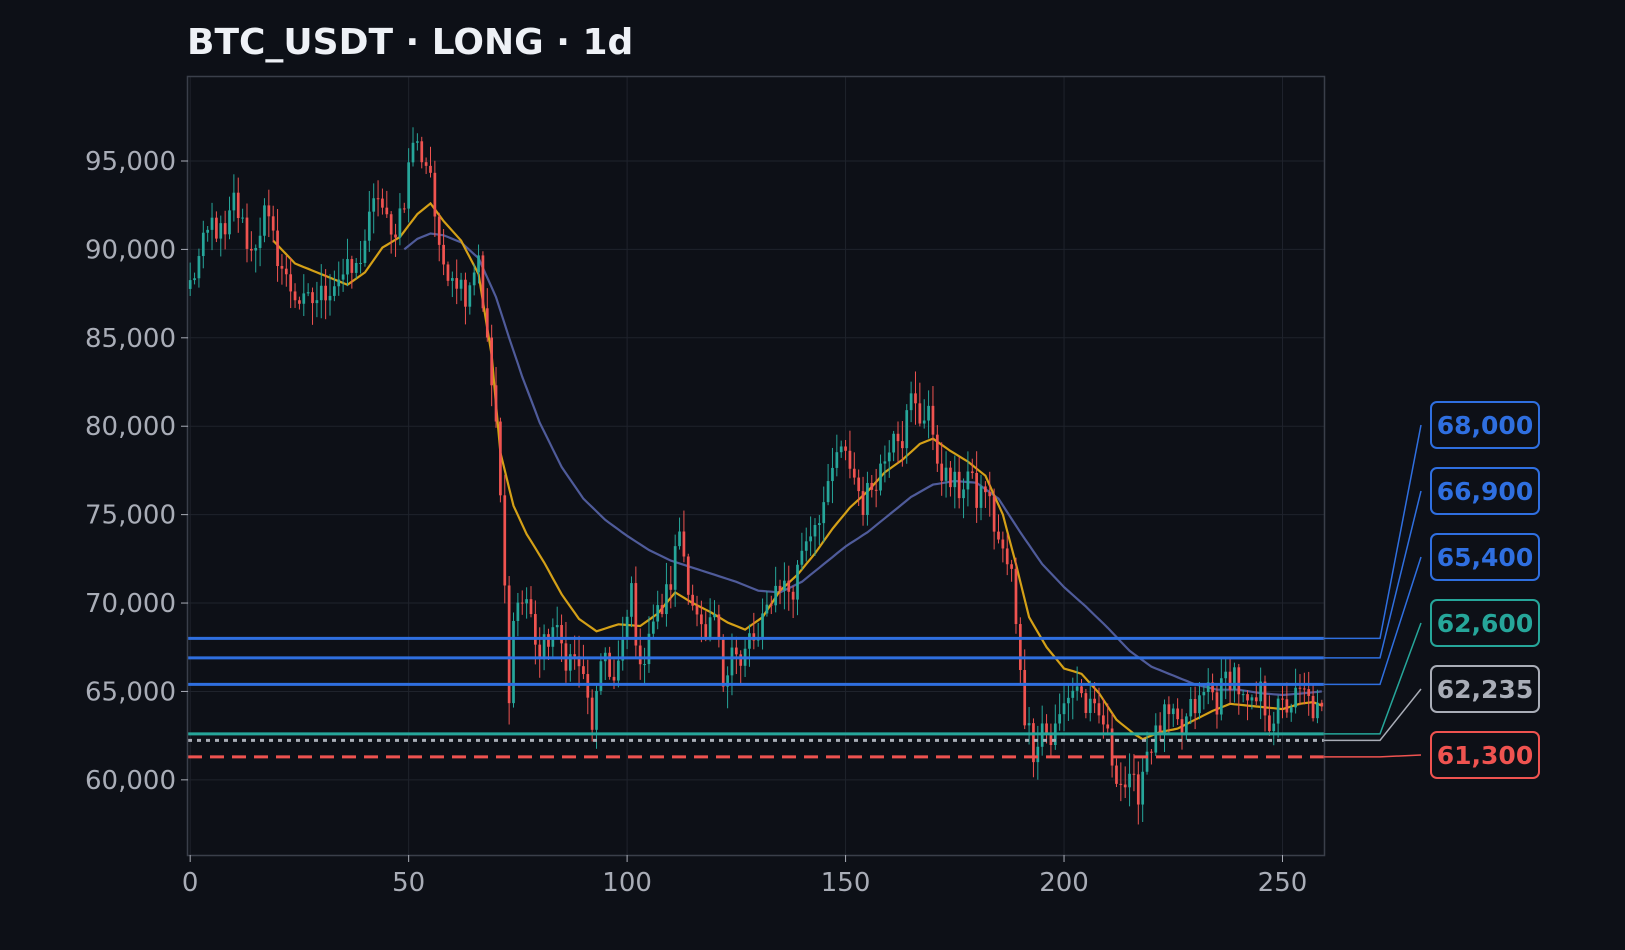 This screenshot has height=950, width=1625. What do you see at coordinates (408, 883) in the screenshot?
I see `x-tick-label: 50` at bounding box center [408, 883].